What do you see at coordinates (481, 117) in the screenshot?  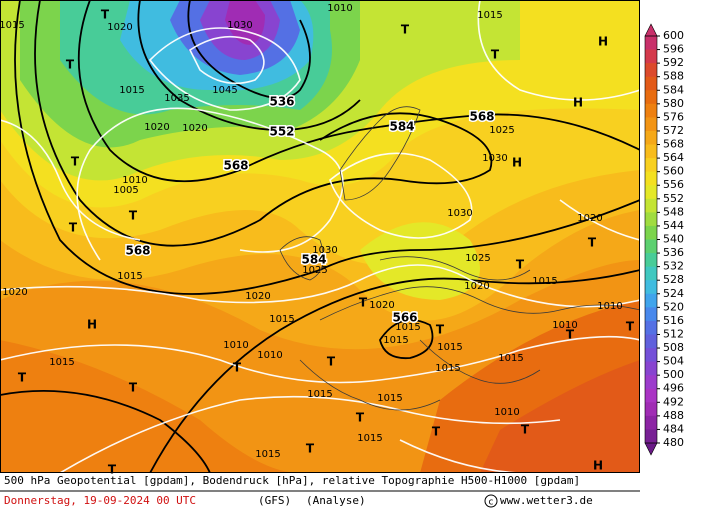 I see `map-label: 568` at bounding box center [481, 117].